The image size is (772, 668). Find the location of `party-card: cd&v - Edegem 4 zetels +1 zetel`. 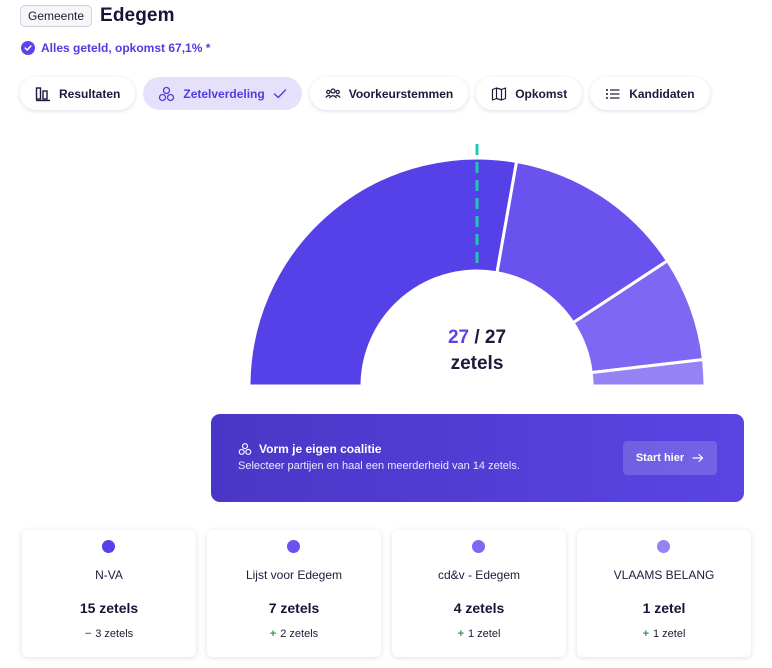

party-card: cd&v - Edegem 4 zetels +1 zetel is located at coordinates (479, 593).